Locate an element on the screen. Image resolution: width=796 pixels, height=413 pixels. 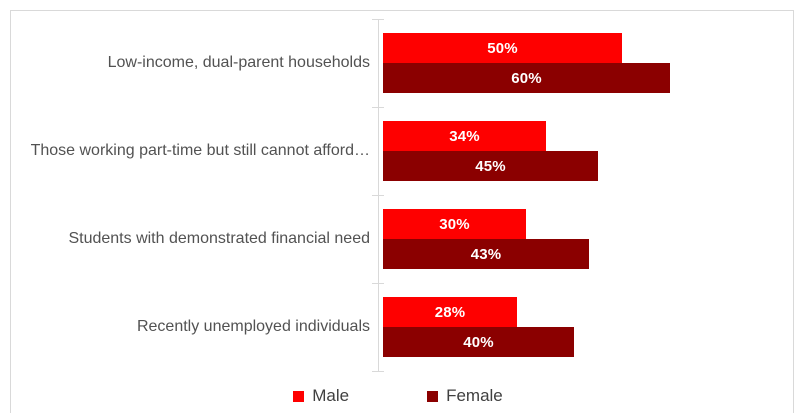
bar-value-label: 40% is located at coordinates (478, 342).